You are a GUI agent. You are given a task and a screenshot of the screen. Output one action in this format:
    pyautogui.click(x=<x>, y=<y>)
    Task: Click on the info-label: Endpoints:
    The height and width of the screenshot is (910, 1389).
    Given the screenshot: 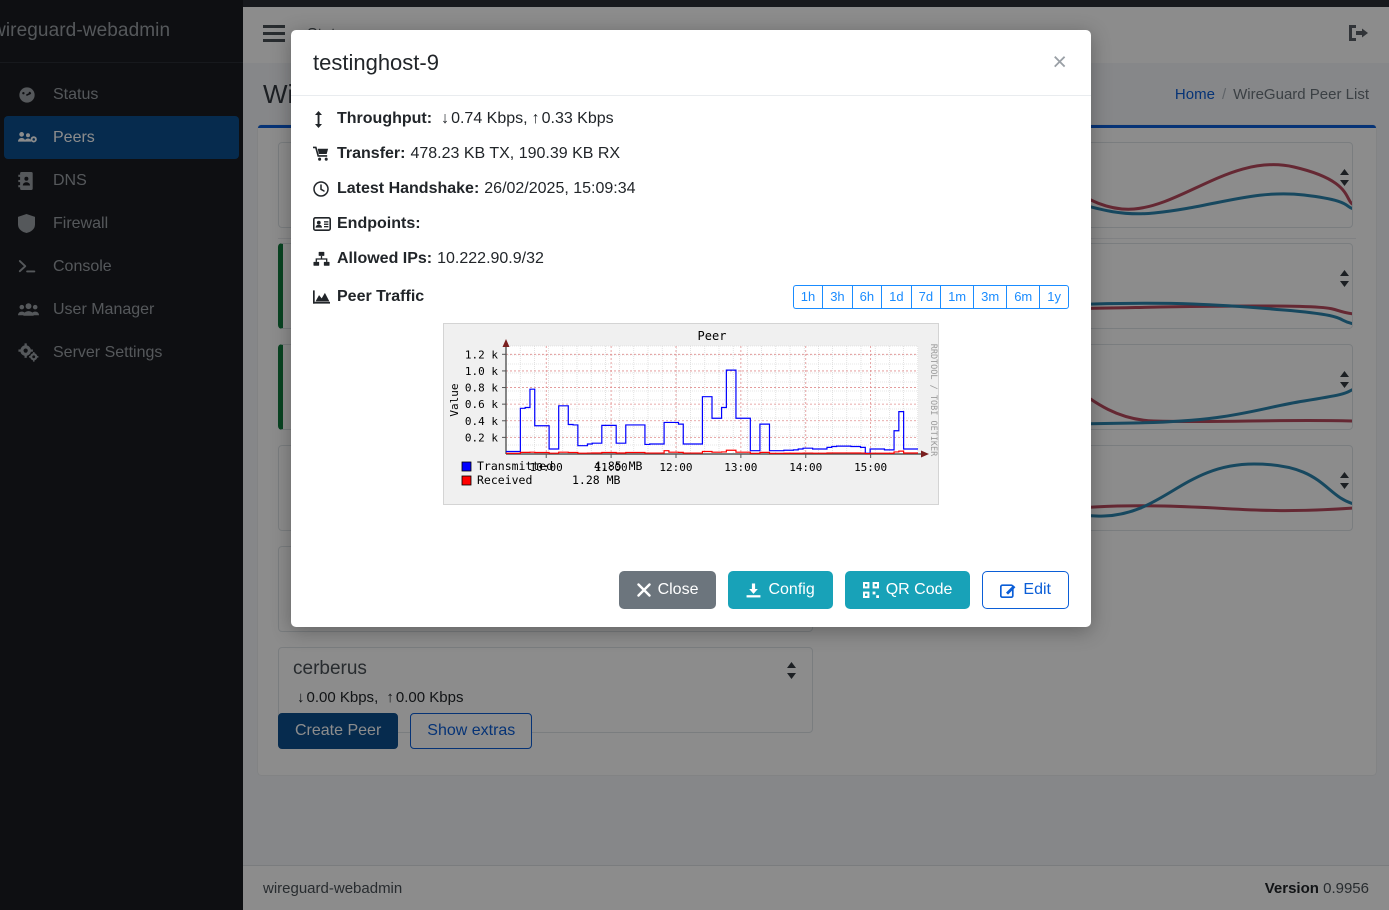 What is the action you would take?
    pyautogui.click(x=379, y=223)
    